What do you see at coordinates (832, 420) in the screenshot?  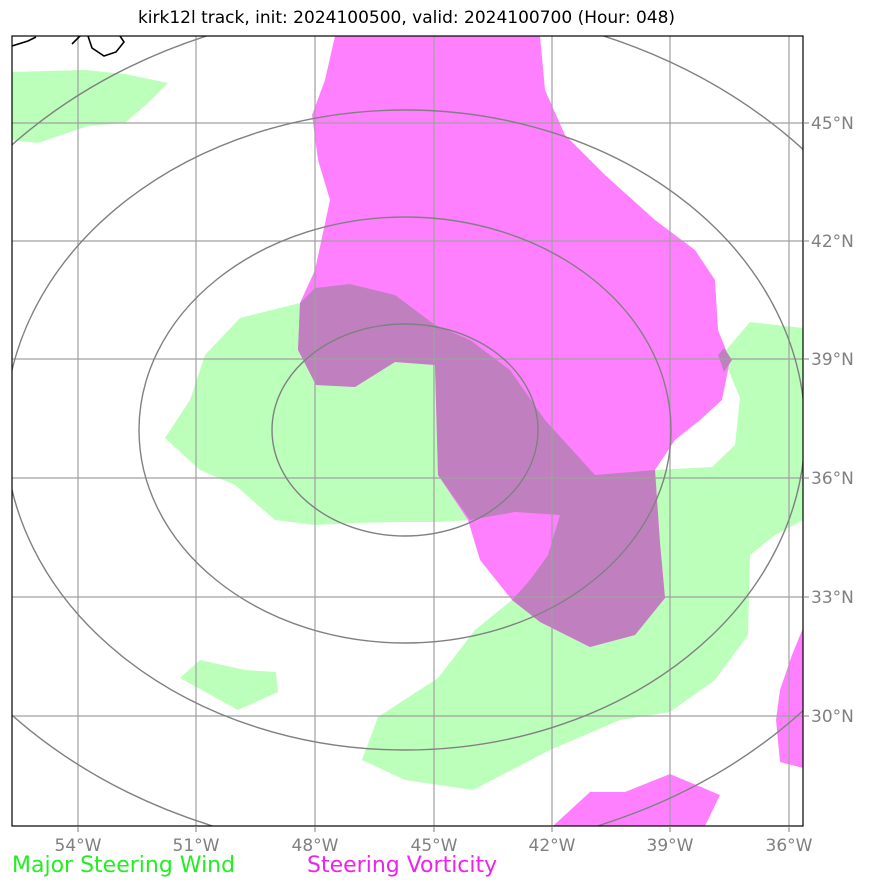 I see `latitude-labels: 45°N 42°N 39°N 36°N 33°N 30°N` at bounding box center [832, 420].